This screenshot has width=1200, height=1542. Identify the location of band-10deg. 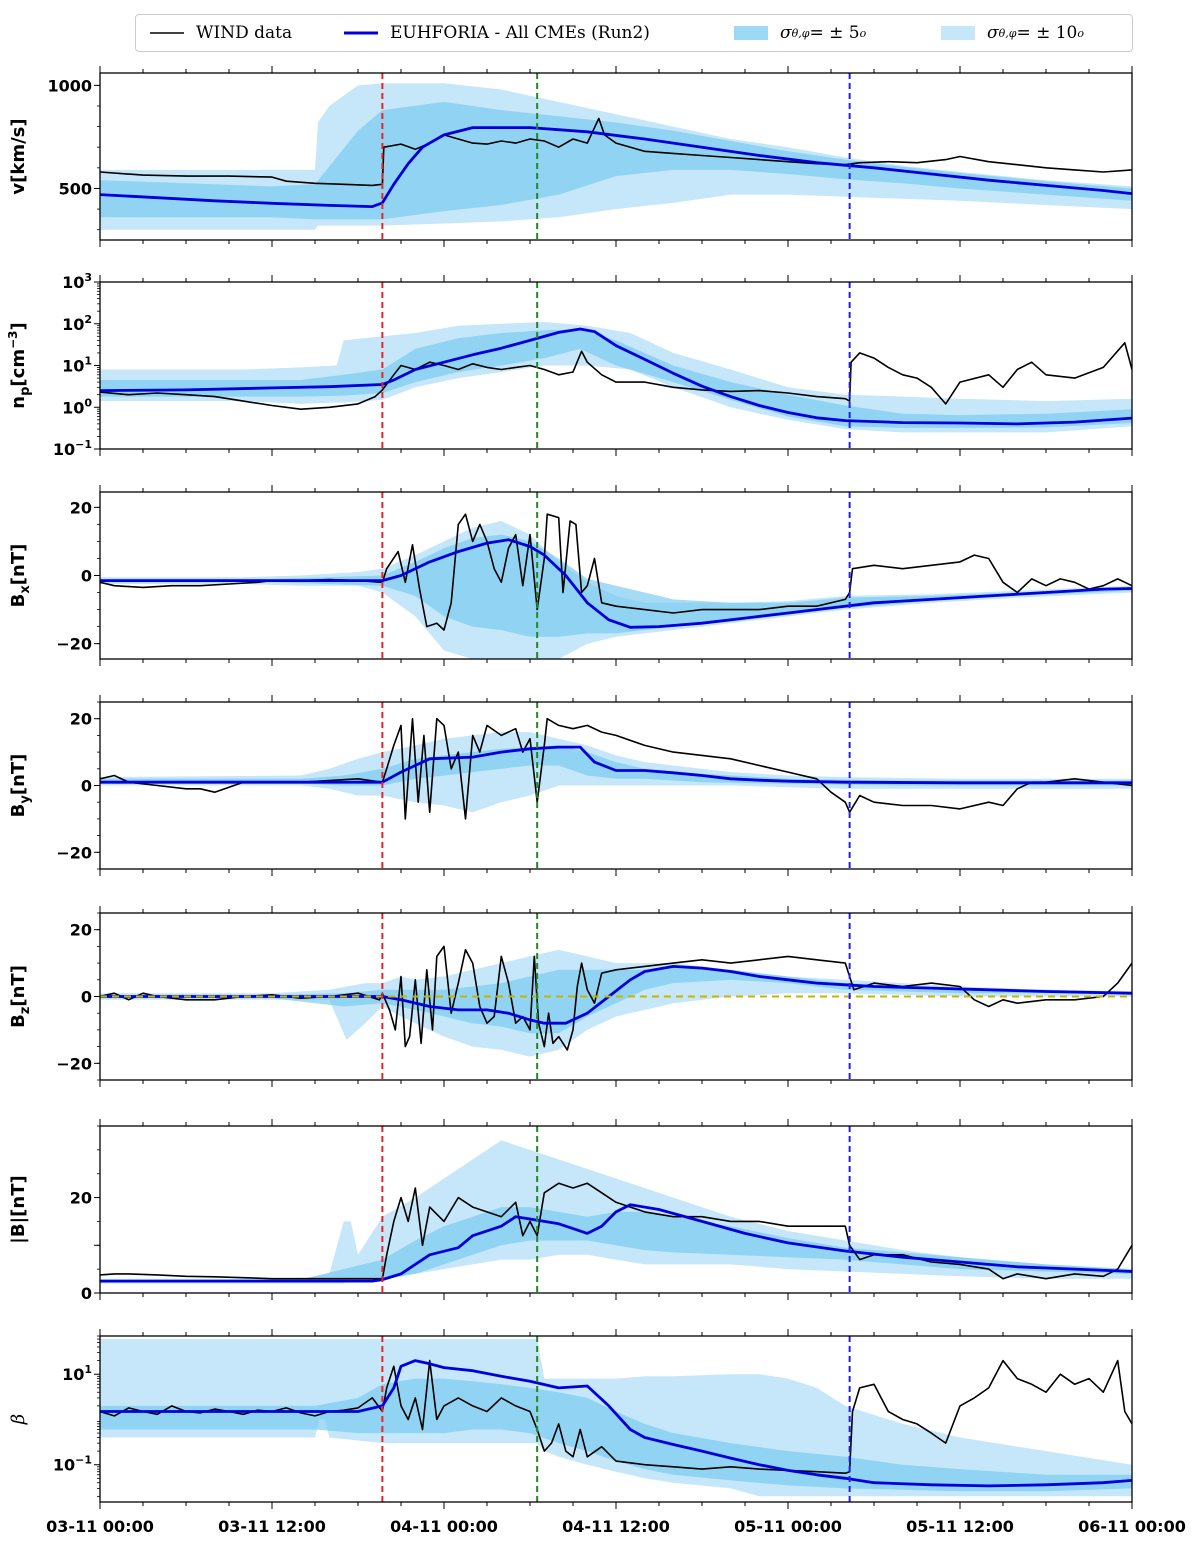
(616, 377).